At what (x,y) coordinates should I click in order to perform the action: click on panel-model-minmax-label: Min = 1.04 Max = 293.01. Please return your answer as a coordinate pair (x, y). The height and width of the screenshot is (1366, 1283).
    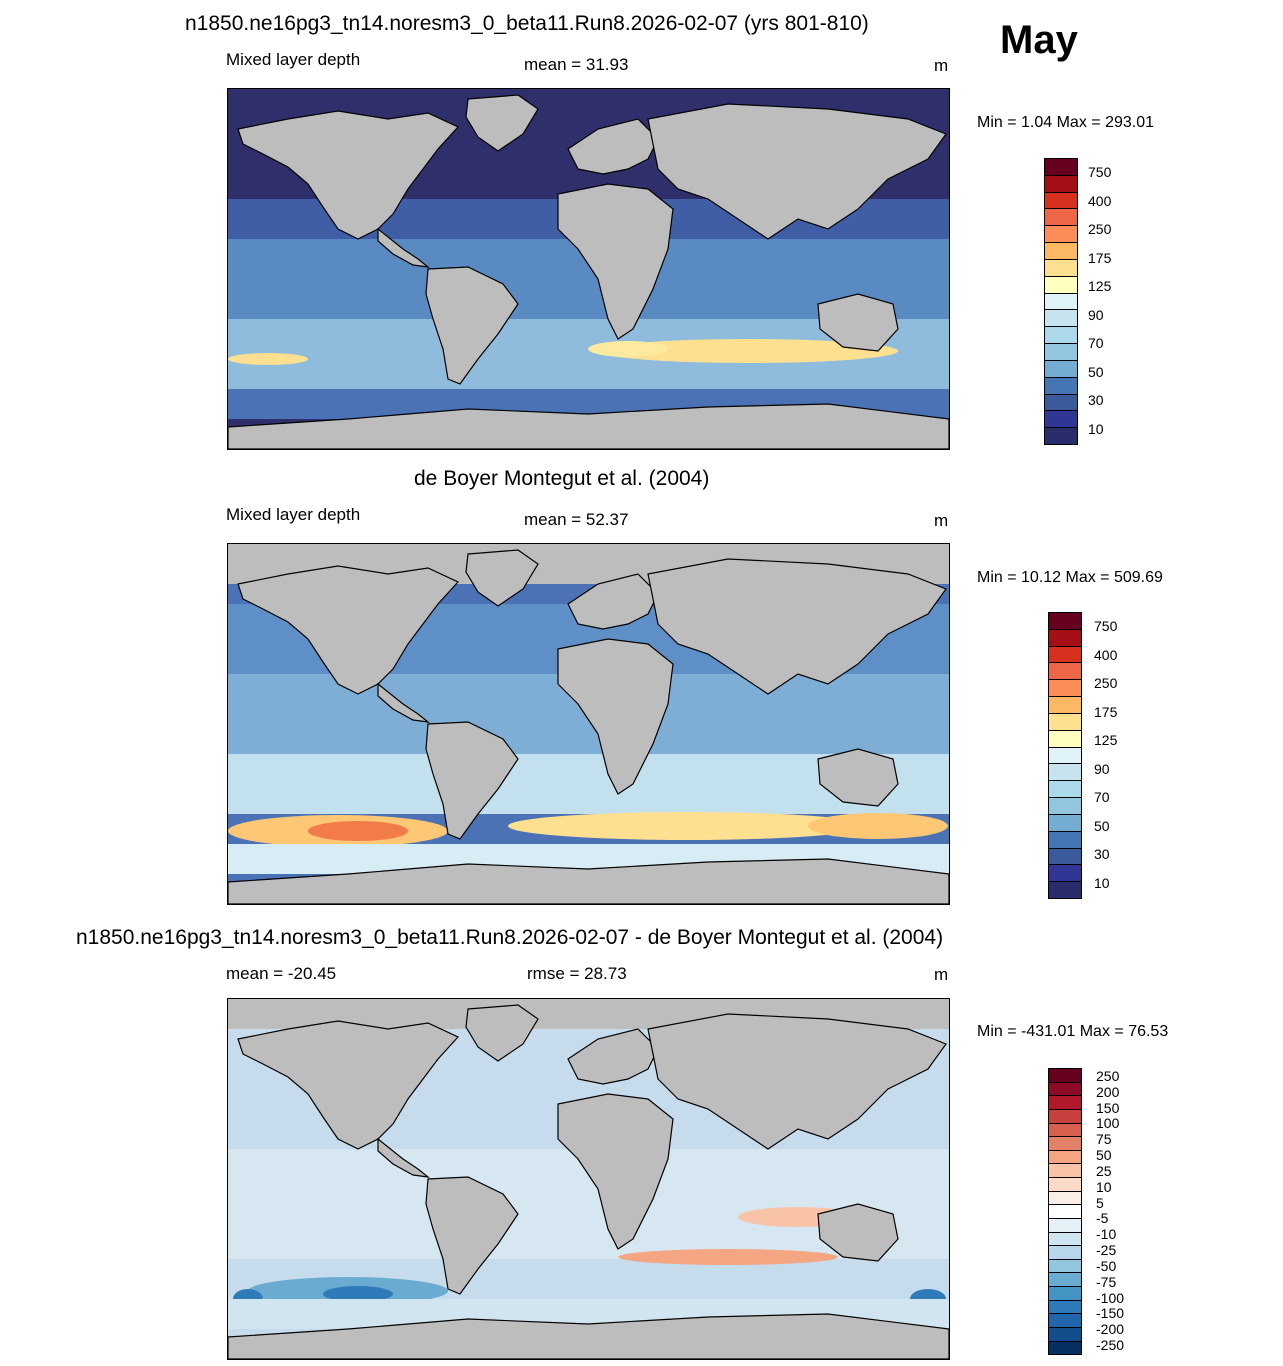
    Looking at the image, I should click on (1065, 122).